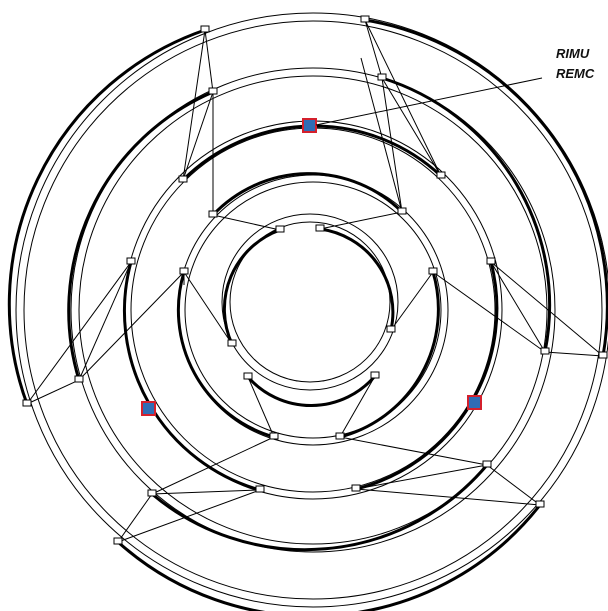  Describe the element at coordinates (148, 408) in the screenshot. I see `marker-left` at that location.